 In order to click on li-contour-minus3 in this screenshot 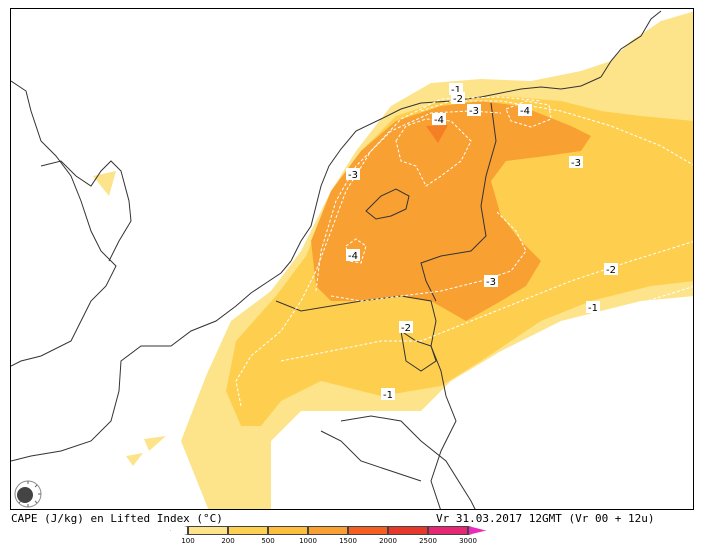, I will do `click(408, 201)`.